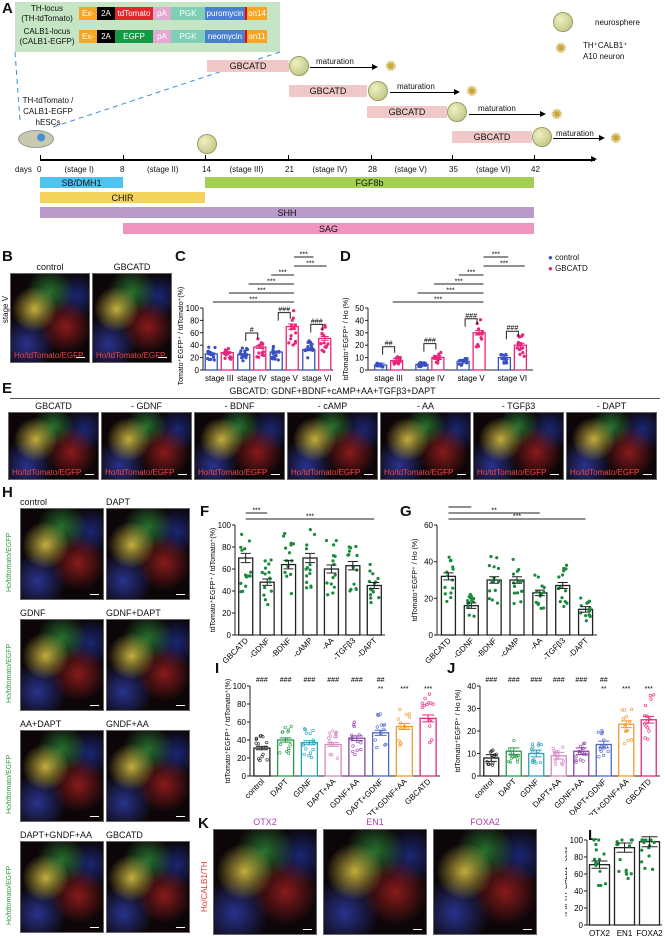  Describe the element at coordinates (122, 197) in the screenshot. I see `factor-chir: CHIR` at that location.